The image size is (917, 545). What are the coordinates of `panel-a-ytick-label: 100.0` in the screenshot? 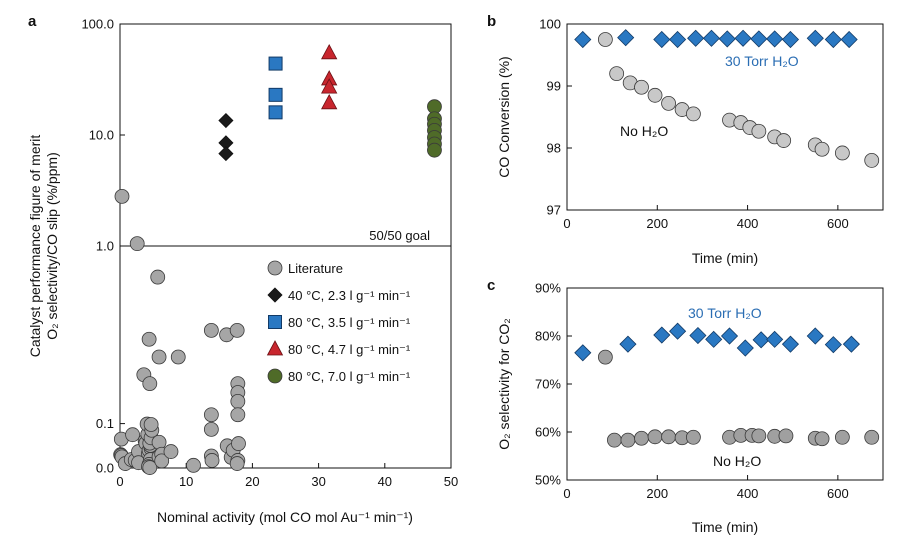 It's located at (97, 24).